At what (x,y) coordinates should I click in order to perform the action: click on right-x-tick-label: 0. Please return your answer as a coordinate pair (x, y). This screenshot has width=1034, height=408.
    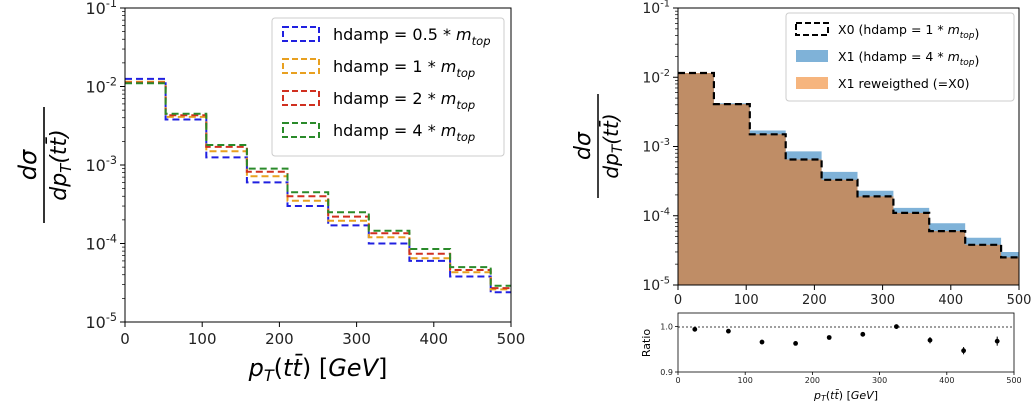
    Looking at the image, I should click on (678, 300).